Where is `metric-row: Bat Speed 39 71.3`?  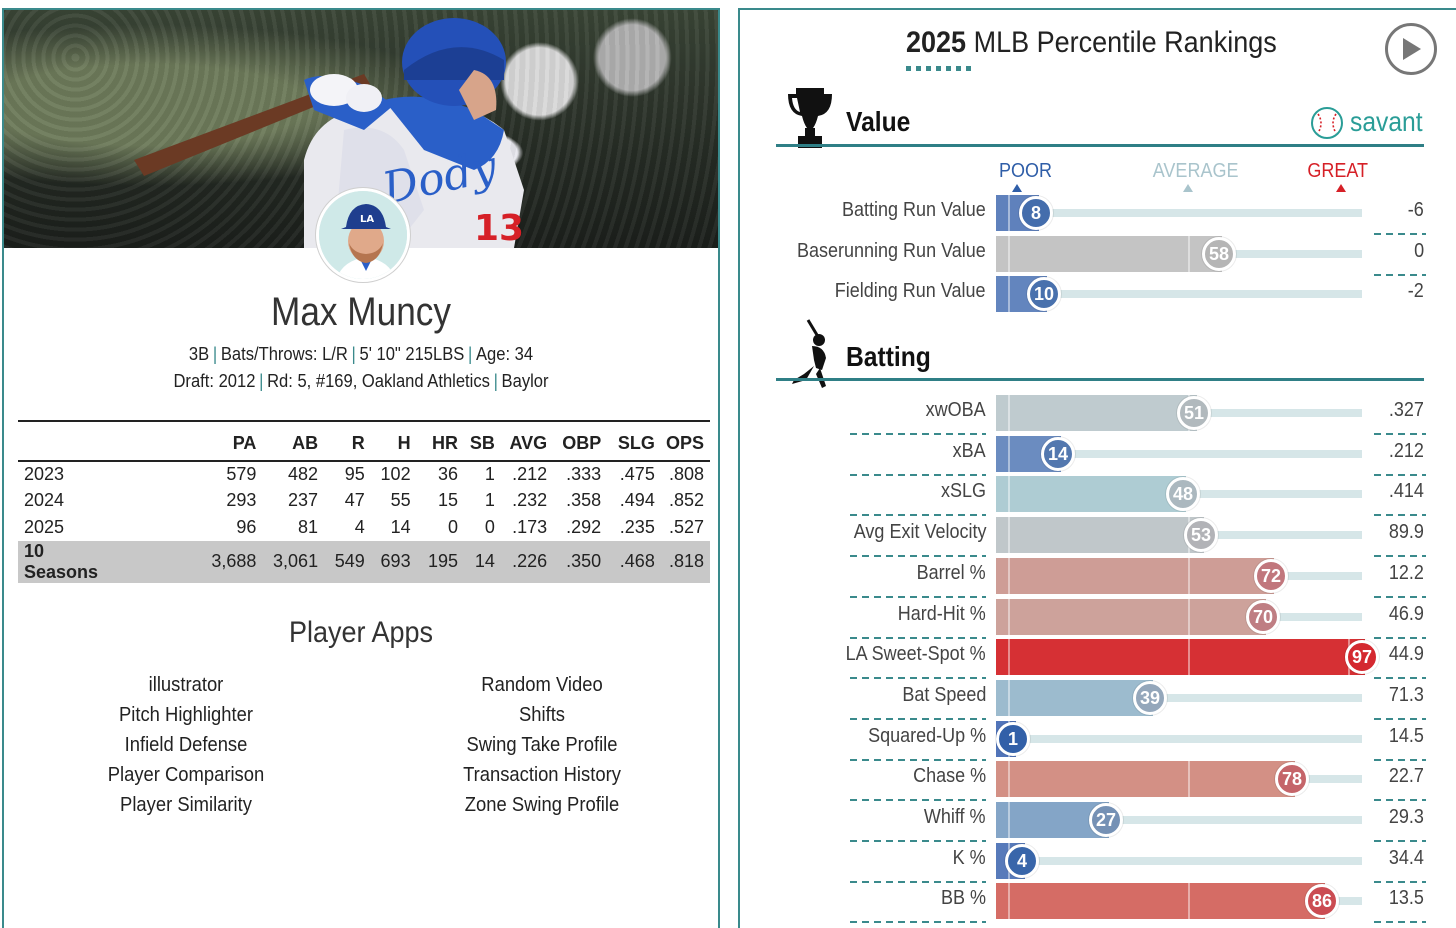
metric-row: Bat Speed 39 71.3 is located at coordinates (1106, 699).